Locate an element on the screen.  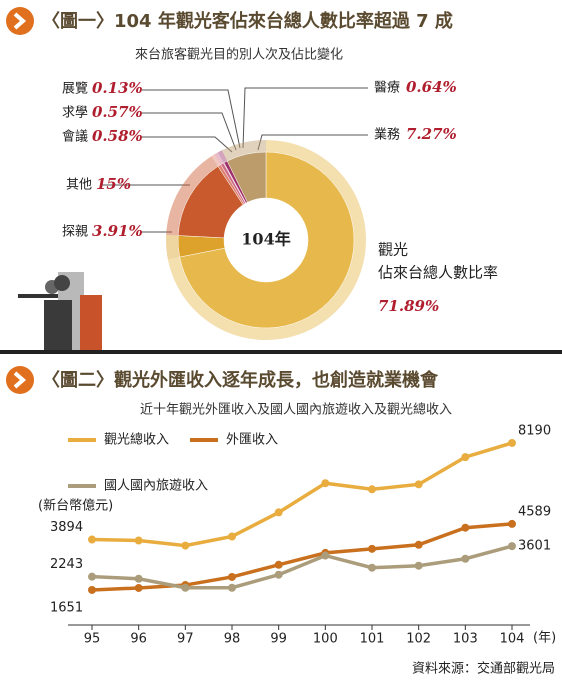
slice-name: 求學 is located at coordinates (75, 113).